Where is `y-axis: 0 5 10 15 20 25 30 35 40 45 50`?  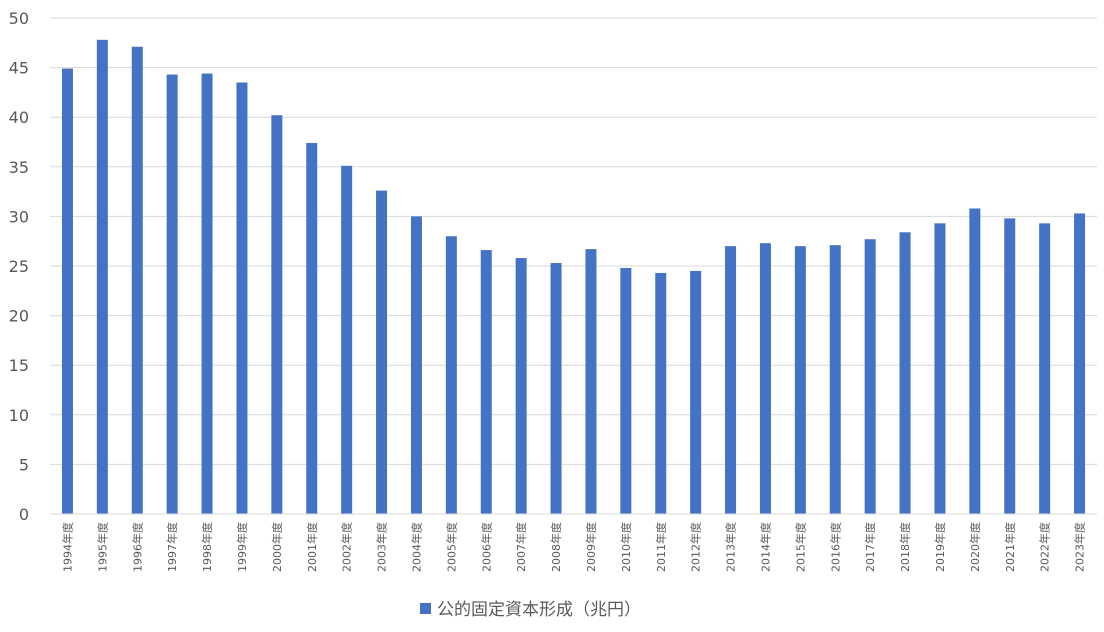 y-axis: 0 5 10 15 20 25 30 35 40 45 50 is located at coordinates (19, 266).